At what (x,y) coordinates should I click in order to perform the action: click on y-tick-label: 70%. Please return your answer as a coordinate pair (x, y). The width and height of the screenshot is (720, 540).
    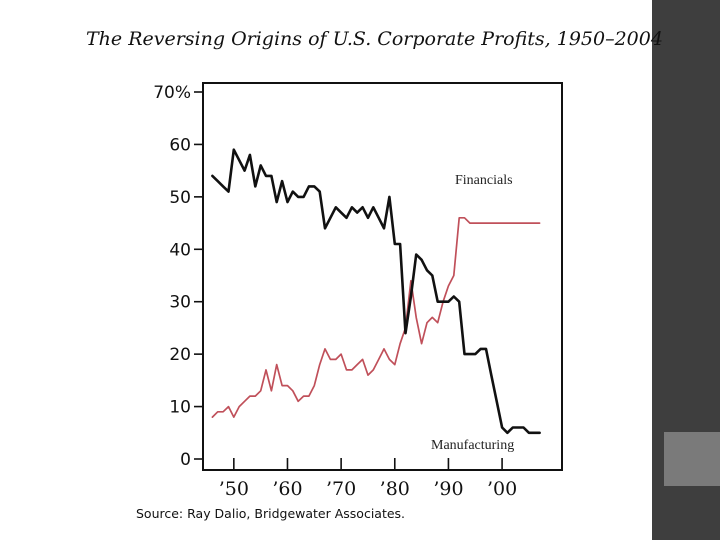
    Looking at the image, I should click on (172, 93).